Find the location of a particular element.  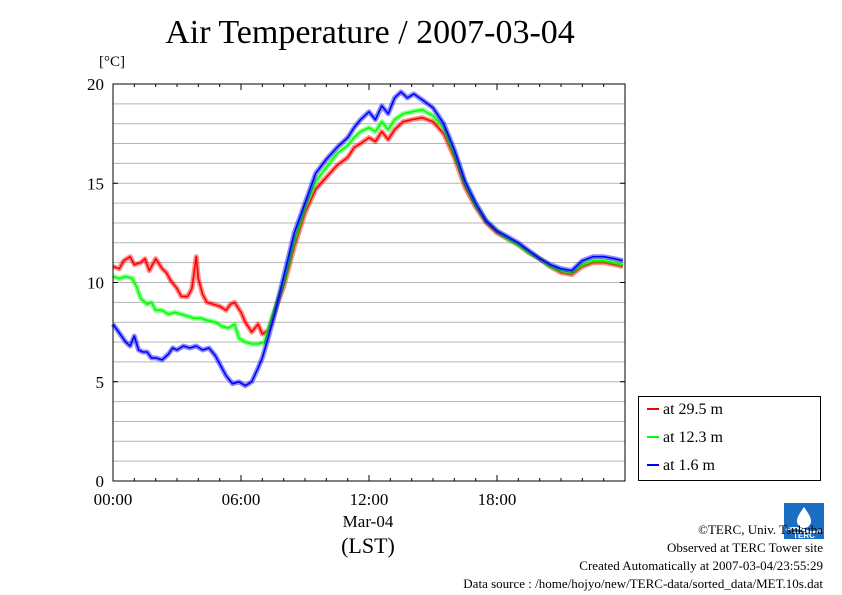

x-axis-date-label: Mar-04 is located at coordinates (368, 521).